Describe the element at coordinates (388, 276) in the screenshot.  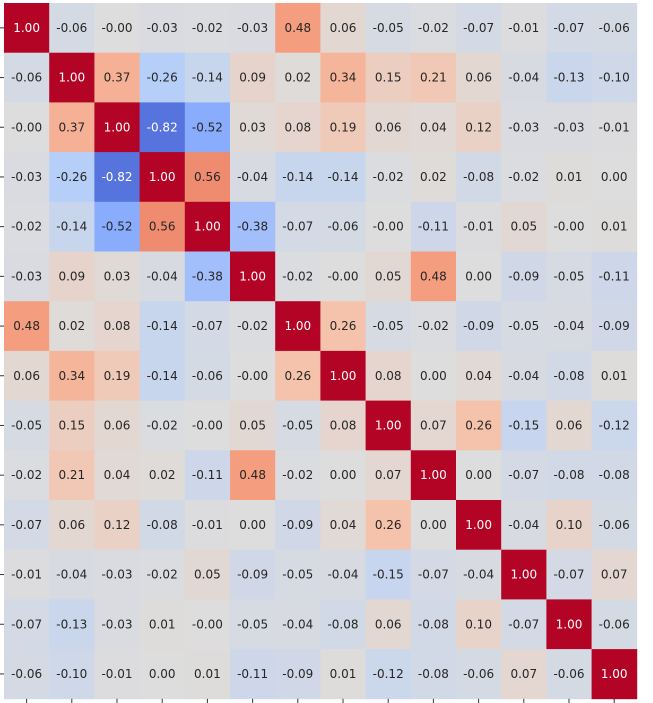
I see `heatmap-cell-r5-c8` at that location.